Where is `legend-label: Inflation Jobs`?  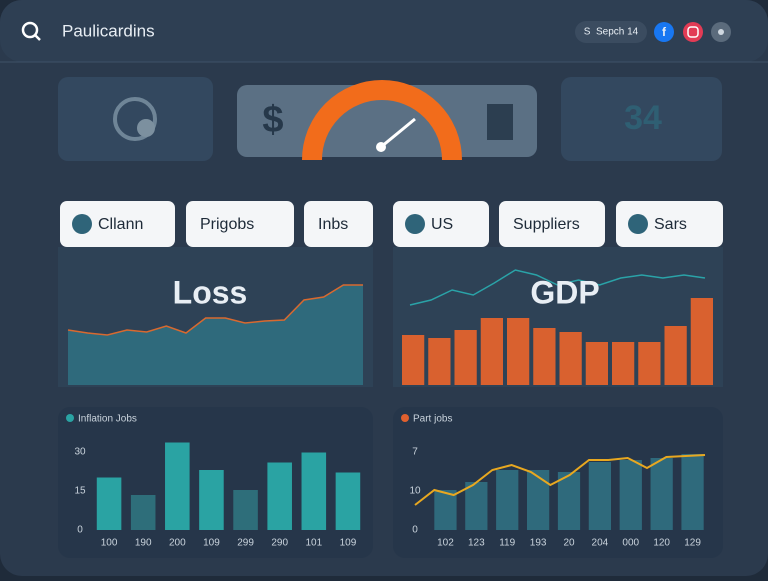 legend-label: Inflation Jobs is located at coordinates (107, 419).